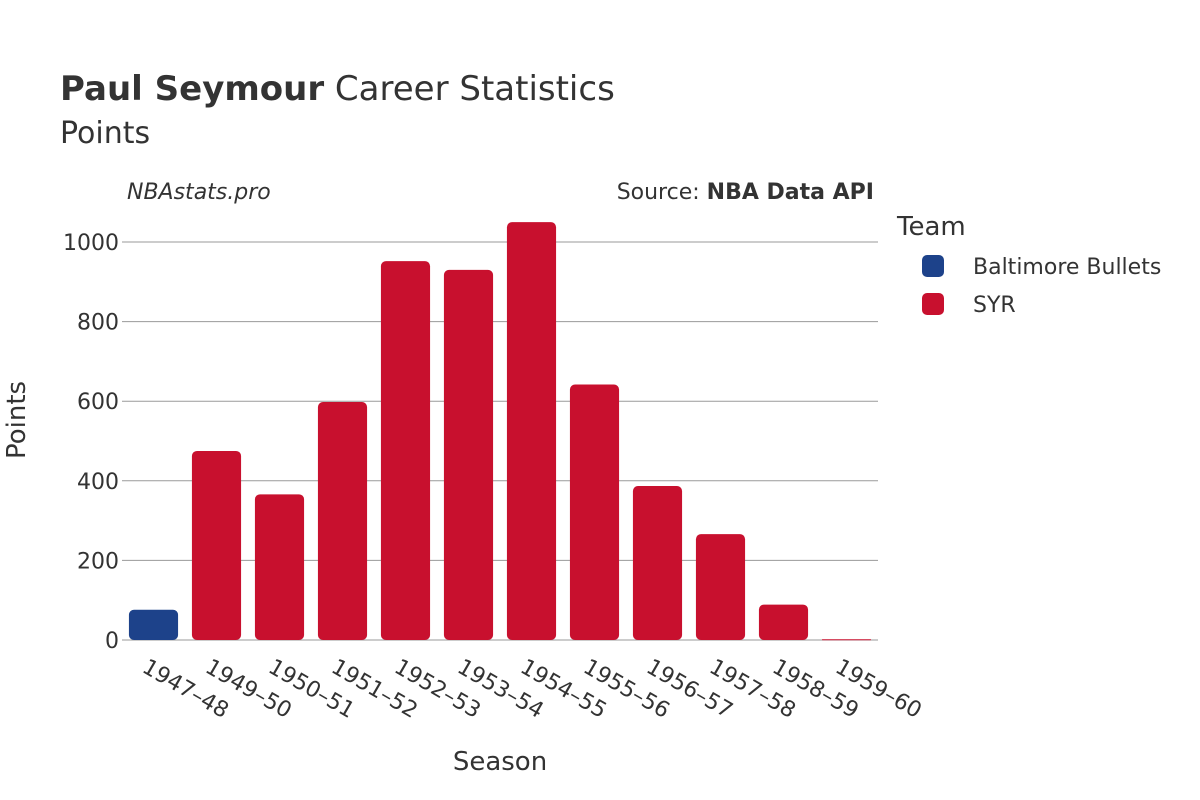 The width and height of the screenshot is (1200, 800). I want to click on y-tick-label-1000: 1000, so click(91, 243).